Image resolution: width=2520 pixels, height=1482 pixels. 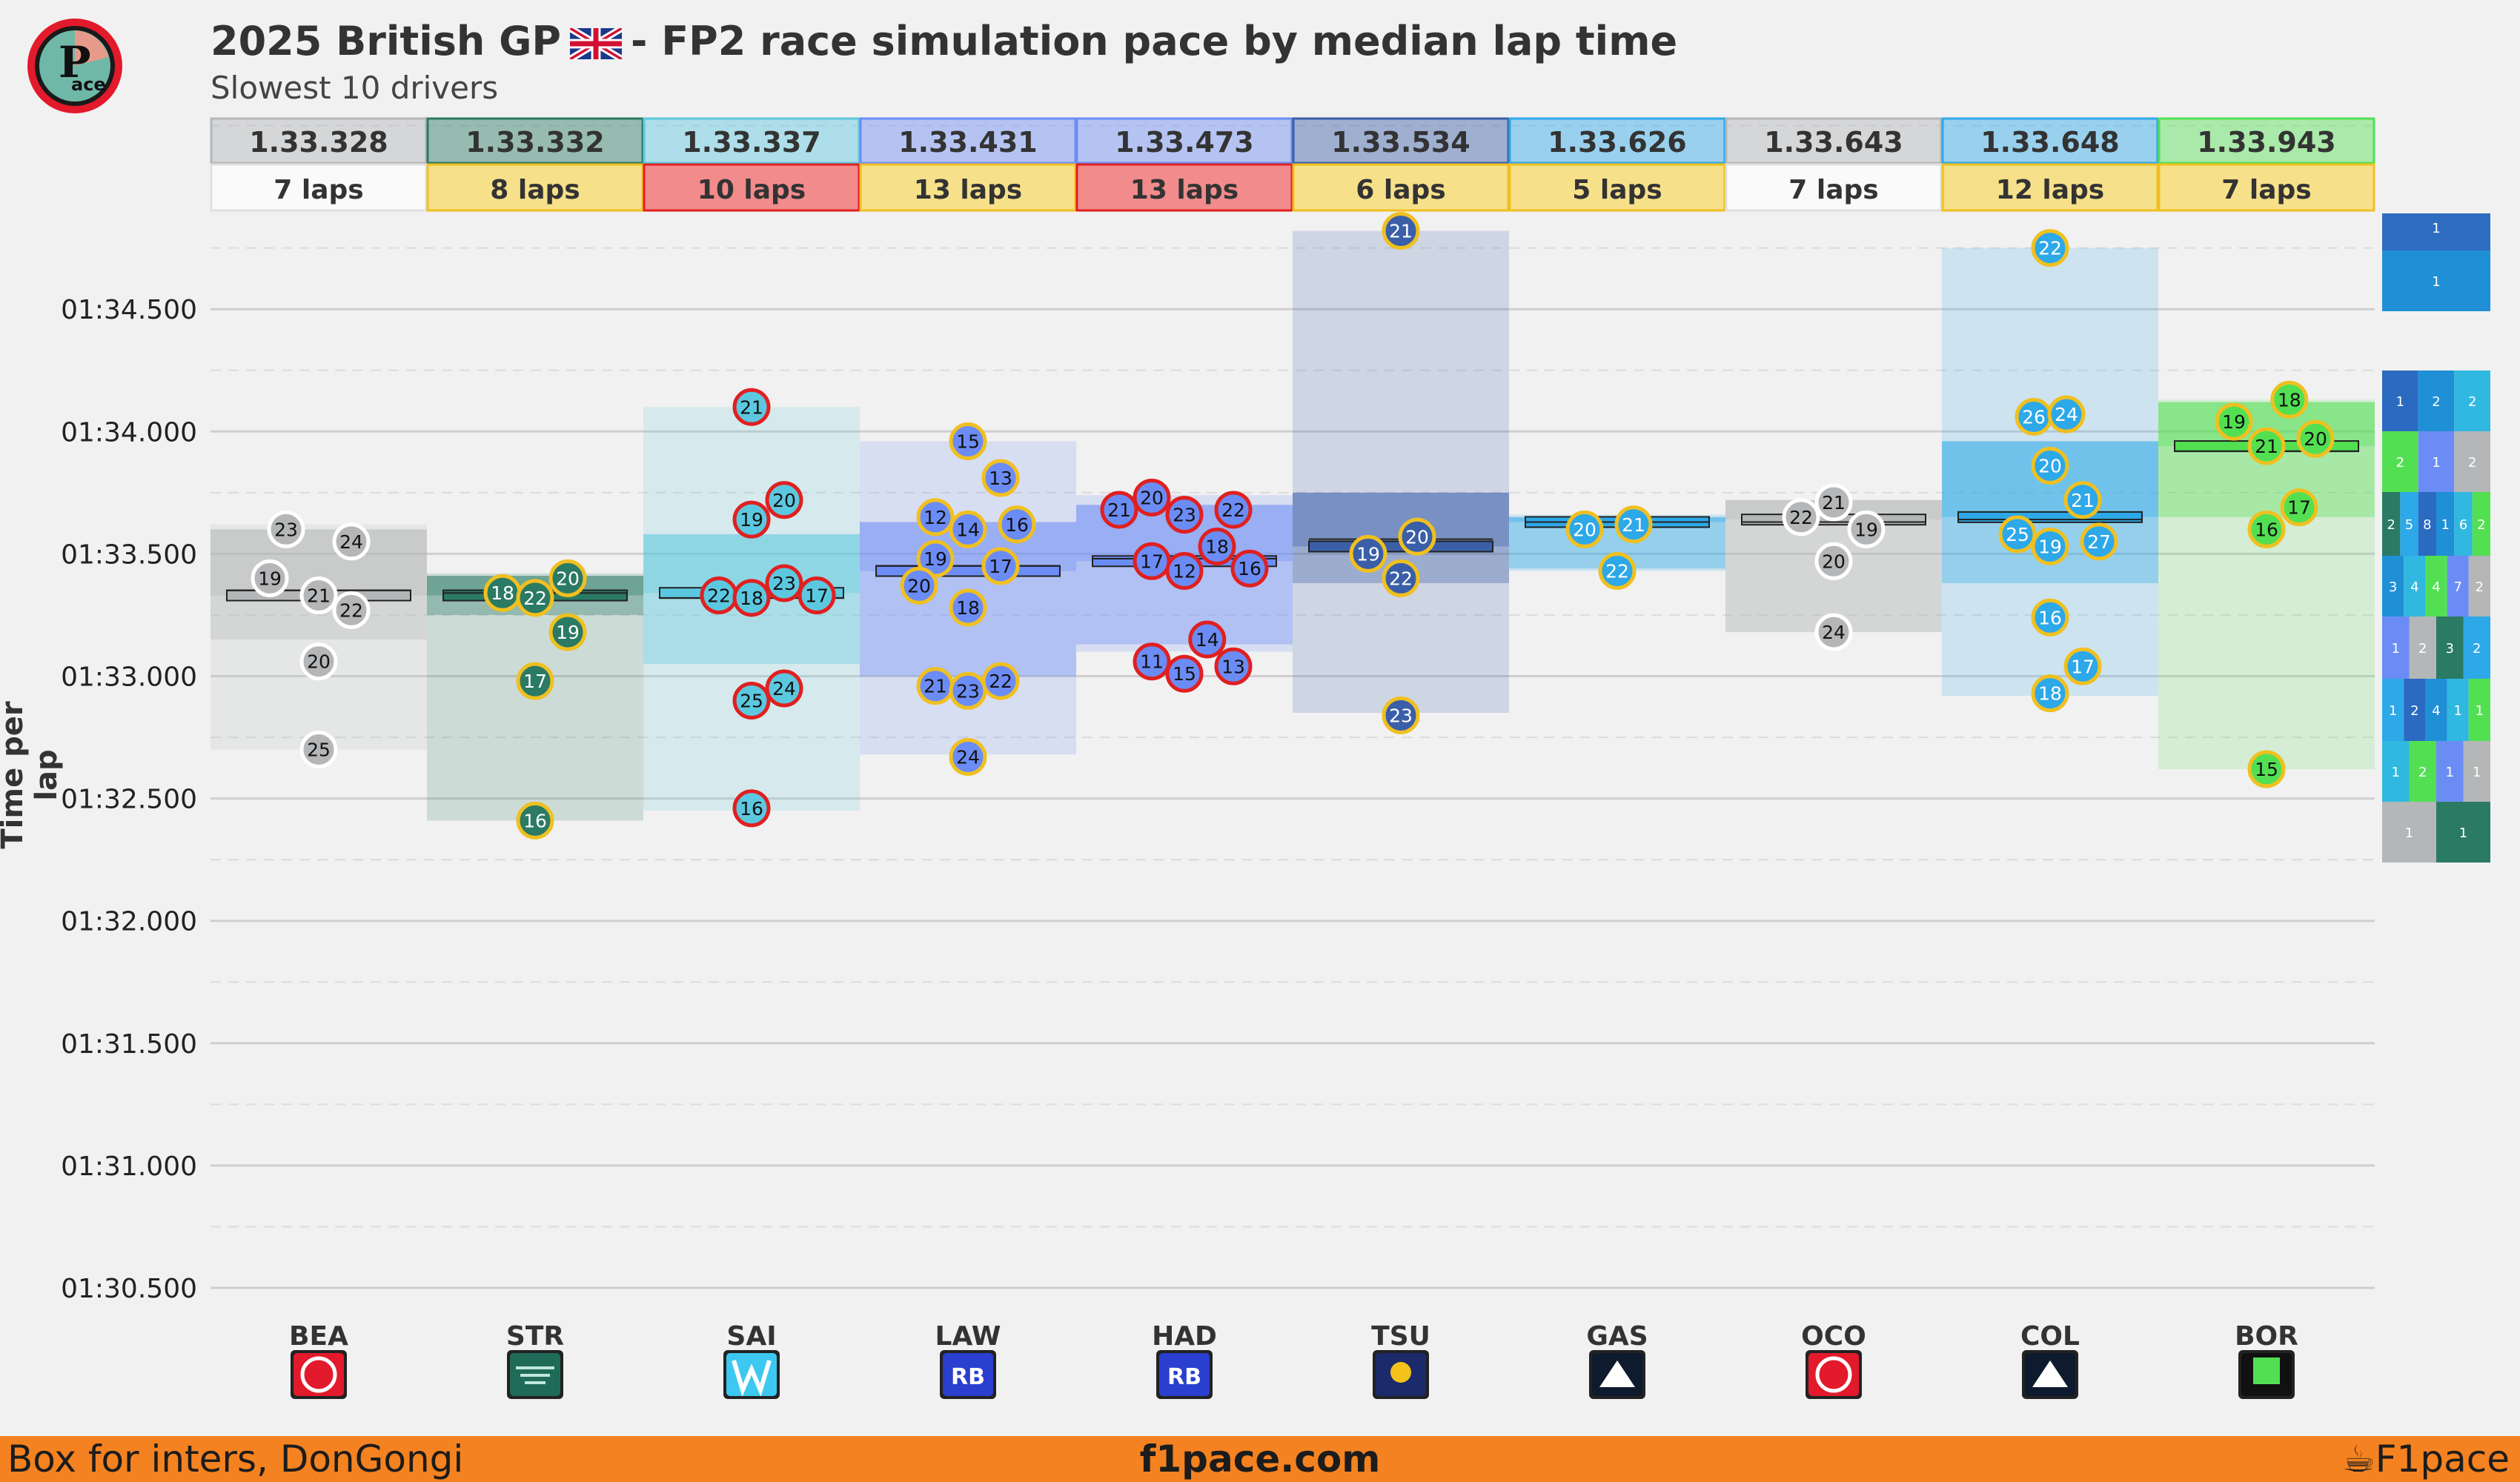 I want to click on y-tick-label: 01:33.000, so click(x=129, y=678).